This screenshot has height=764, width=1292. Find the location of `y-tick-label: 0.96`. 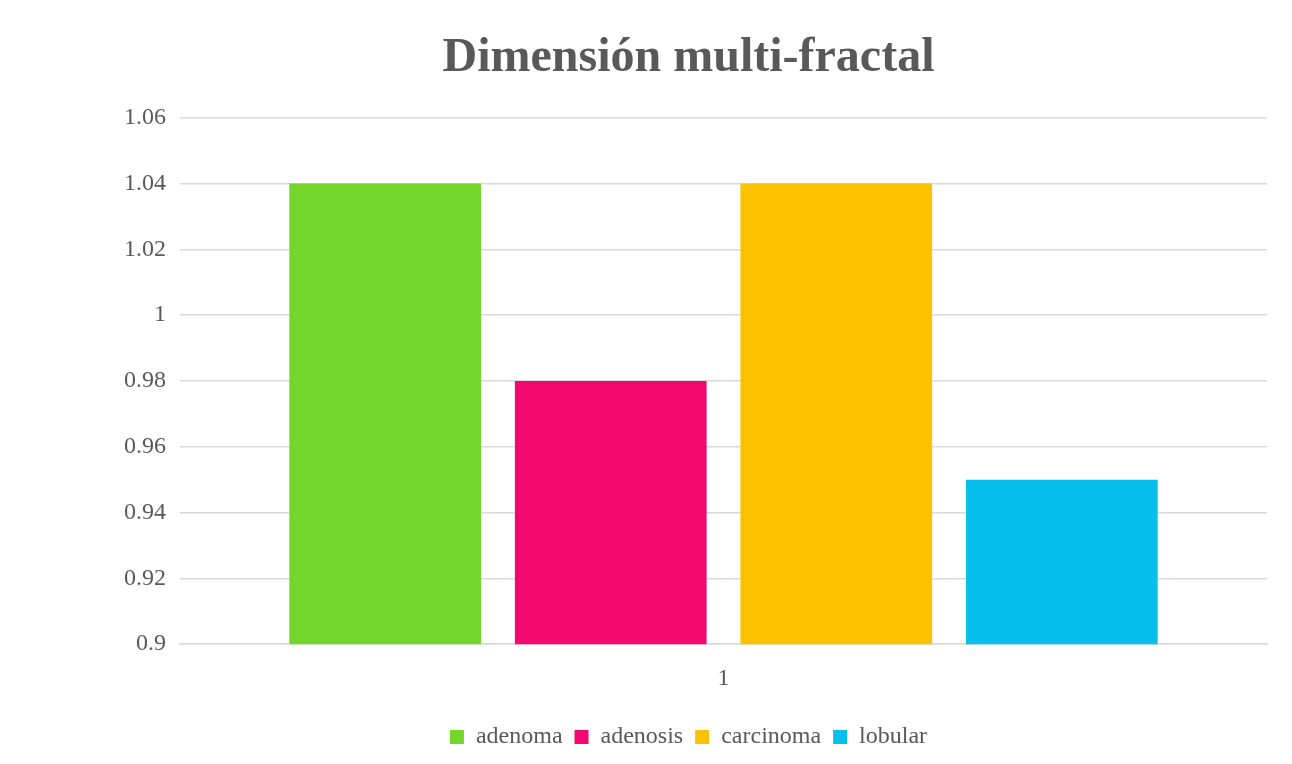

y-tick-label: 0.96 is located at coordinates (145, 445).